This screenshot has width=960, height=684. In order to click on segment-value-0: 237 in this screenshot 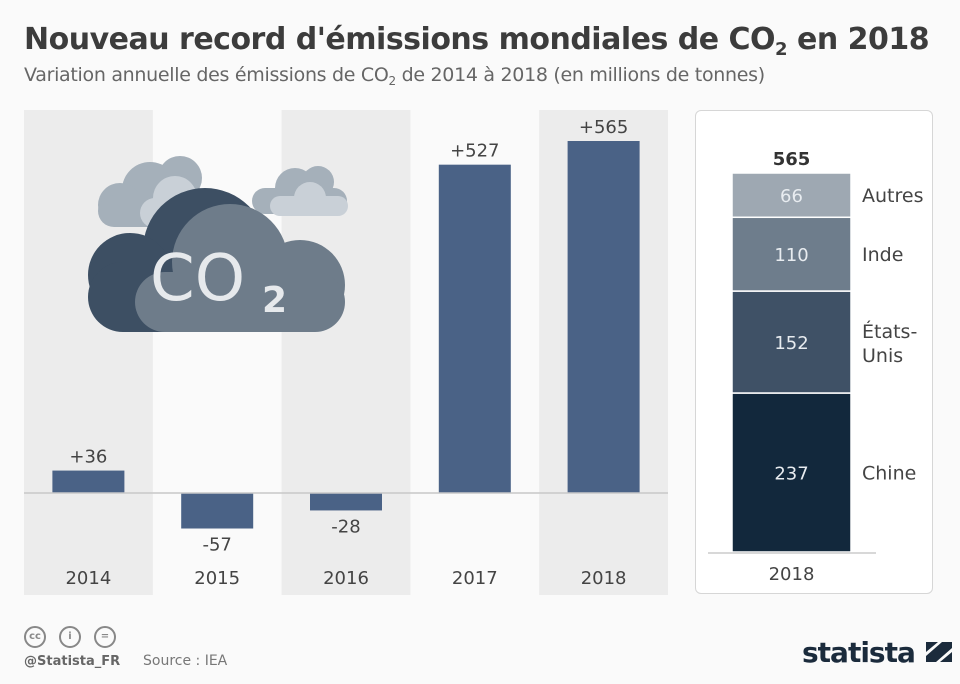, I will do `click(791, 474)`.